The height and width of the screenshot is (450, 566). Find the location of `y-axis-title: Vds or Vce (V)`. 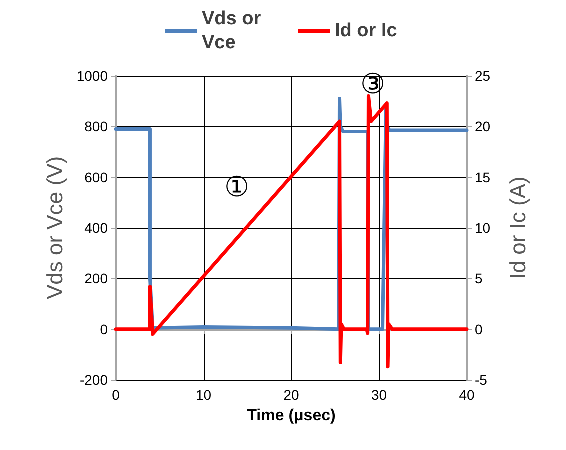

y-axis-title: Vds or Vce (V) is located at coordinates (55, 228).